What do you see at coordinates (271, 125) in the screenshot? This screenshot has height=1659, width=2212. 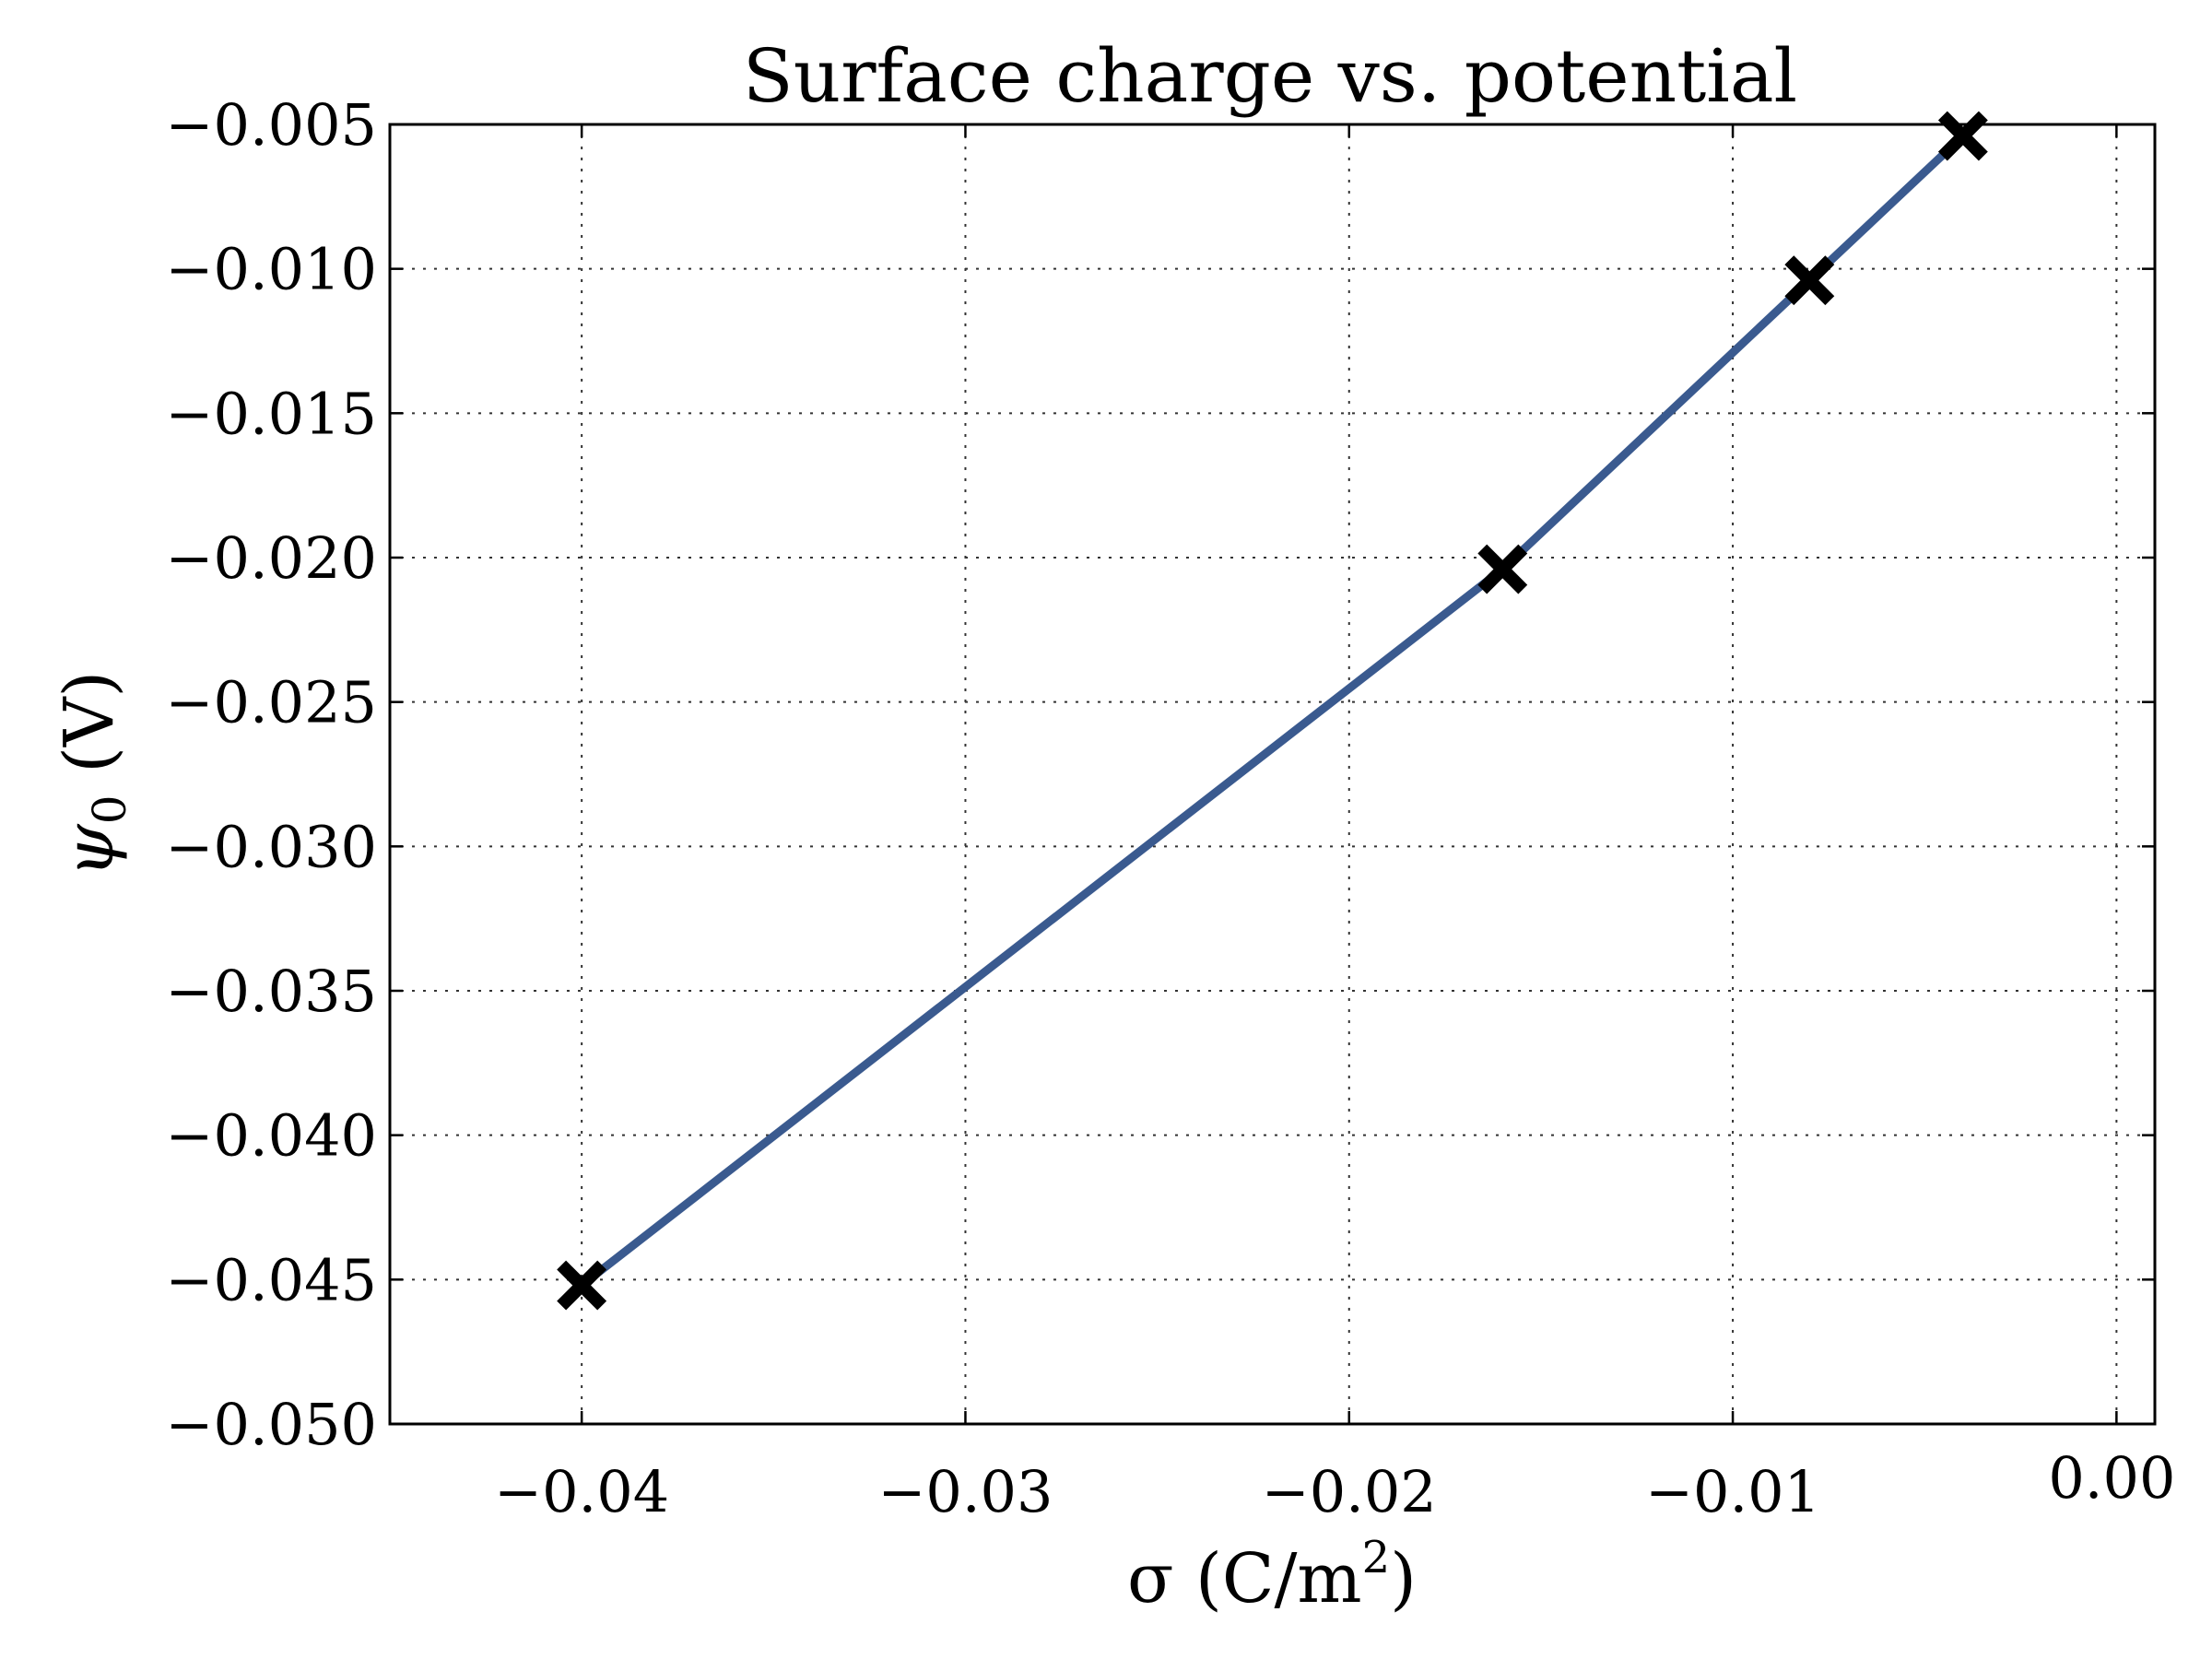 I see `y-tick-label: −0.005` at bounding box center [271, 125].